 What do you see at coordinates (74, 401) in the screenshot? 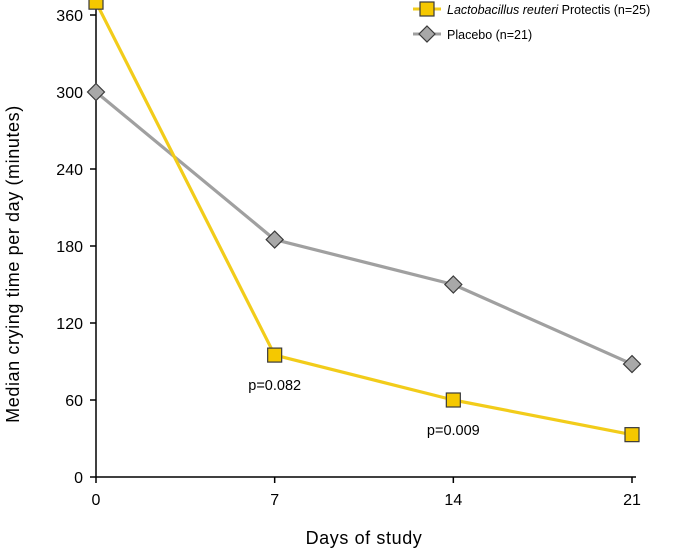
I see `y-tick-label: 60` at bounding box center [74, 401].